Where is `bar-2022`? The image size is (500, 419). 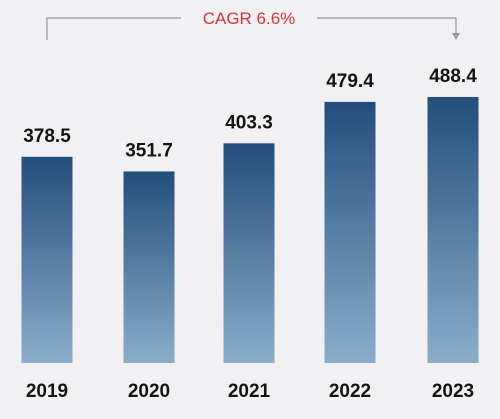 bar-2022 is located at coordinates (350, 232).